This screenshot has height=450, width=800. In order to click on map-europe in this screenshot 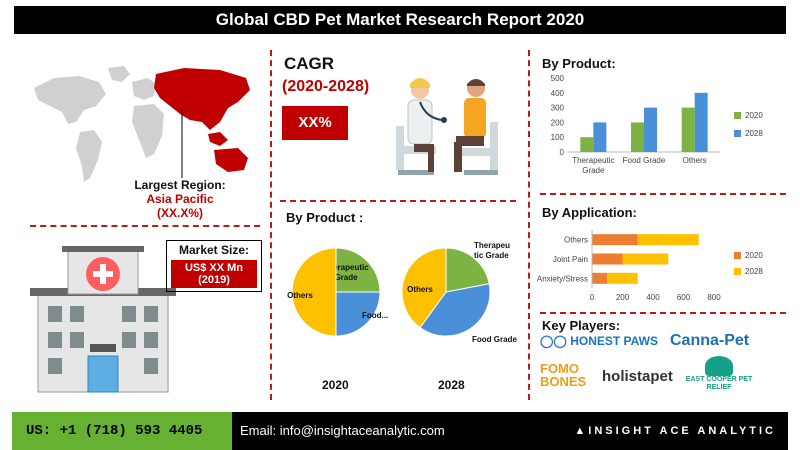, I will do `click(144, 89)`.